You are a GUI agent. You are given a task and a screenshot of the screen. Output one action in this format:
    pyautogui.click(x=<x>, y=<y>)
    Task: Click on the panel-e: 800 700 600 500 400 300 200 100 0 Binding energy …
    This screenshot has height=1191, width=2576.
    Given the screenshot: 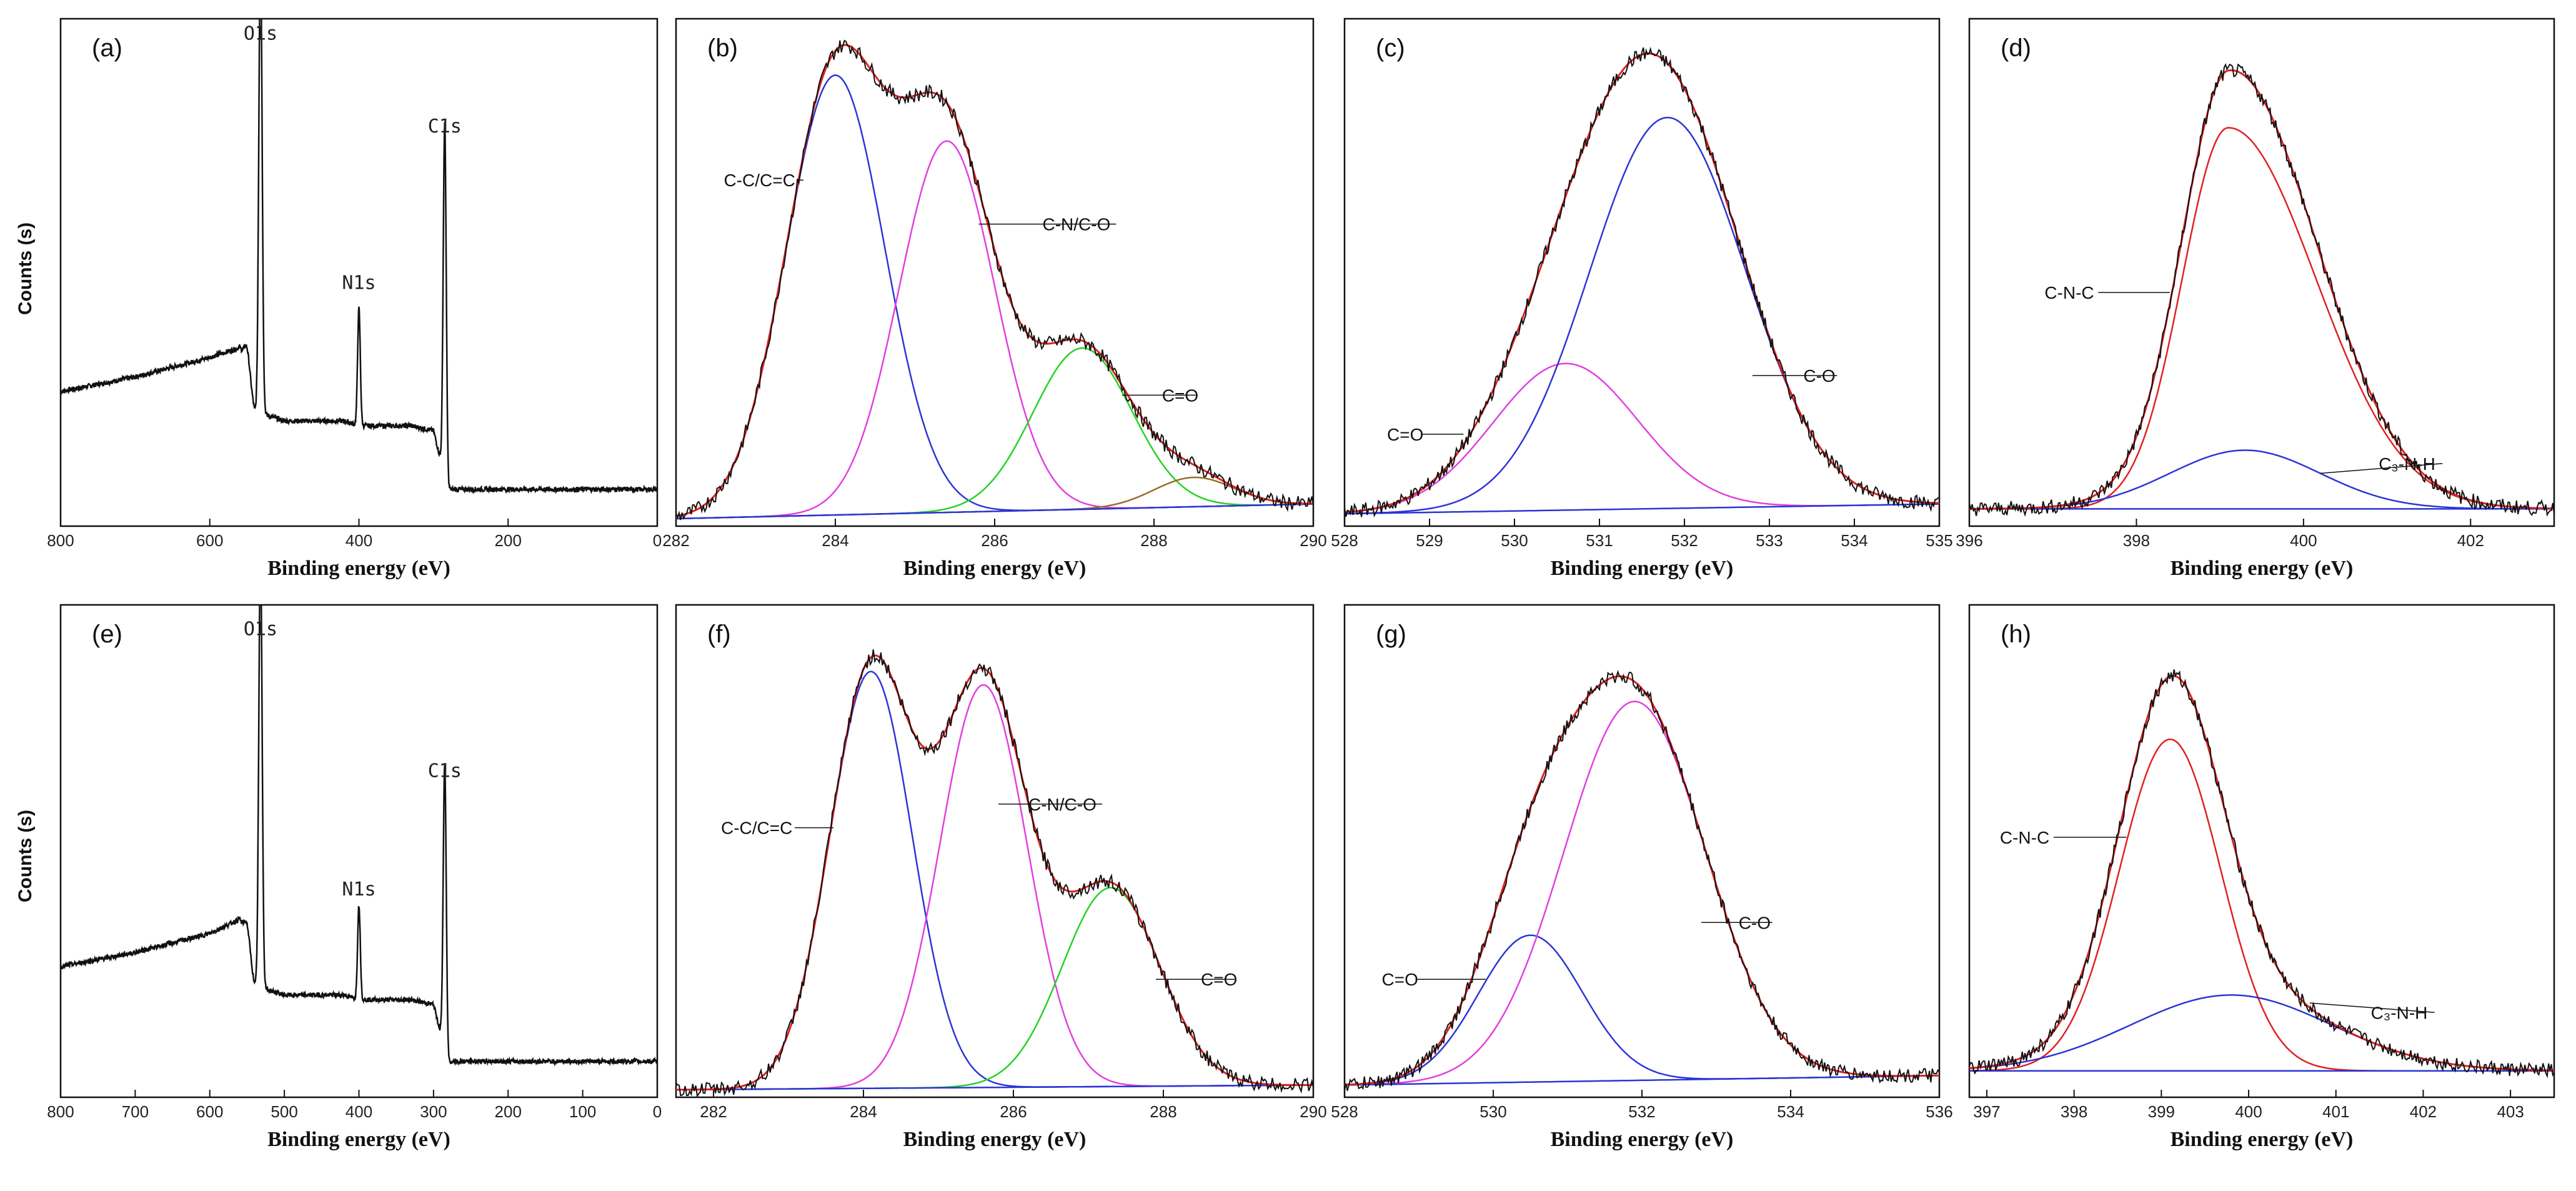 What is the action you would take?
    pyautogui.click(x=354, y=878)
    